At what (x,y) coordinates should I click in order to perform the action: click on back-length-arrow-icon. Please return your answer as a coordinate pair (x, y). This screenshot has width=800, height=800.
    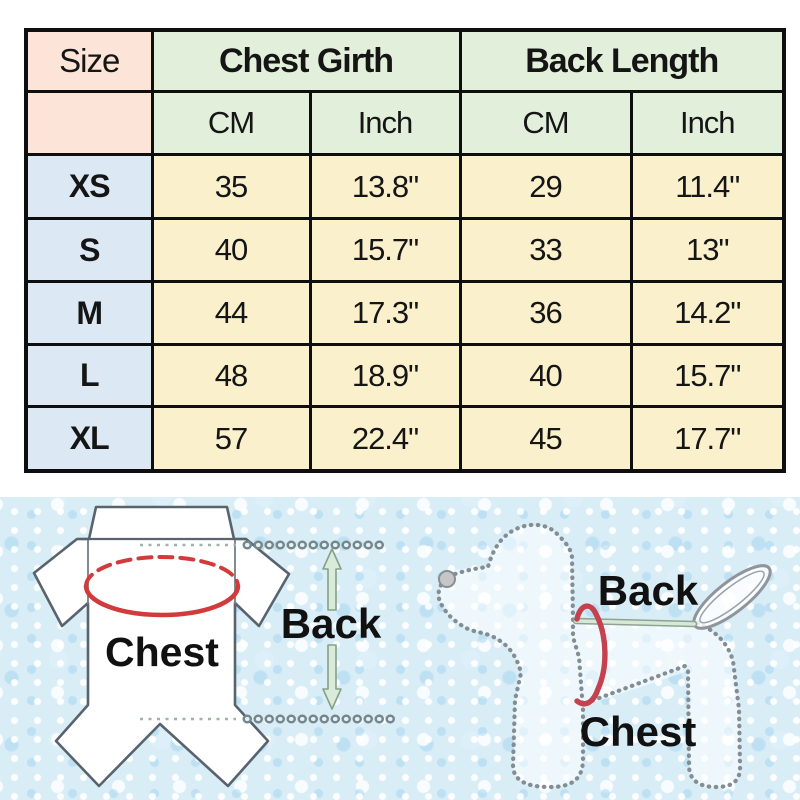
    Looking at the image, I should click on (332, 629).